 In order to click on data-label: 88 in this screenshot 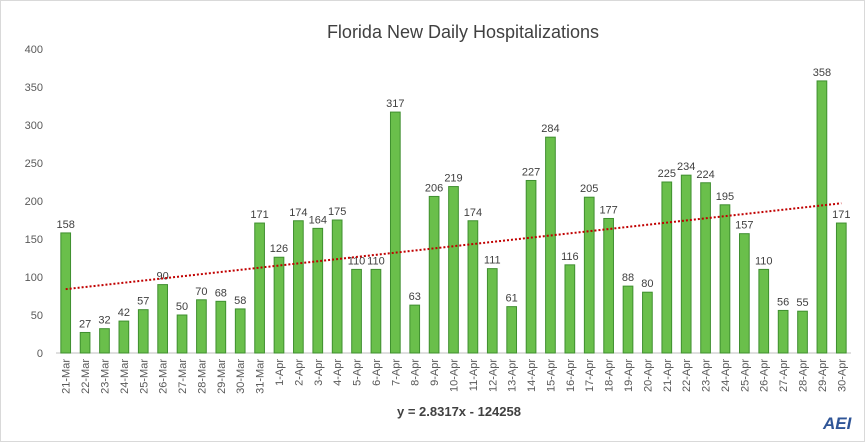, I will do `click(628, 278)`.